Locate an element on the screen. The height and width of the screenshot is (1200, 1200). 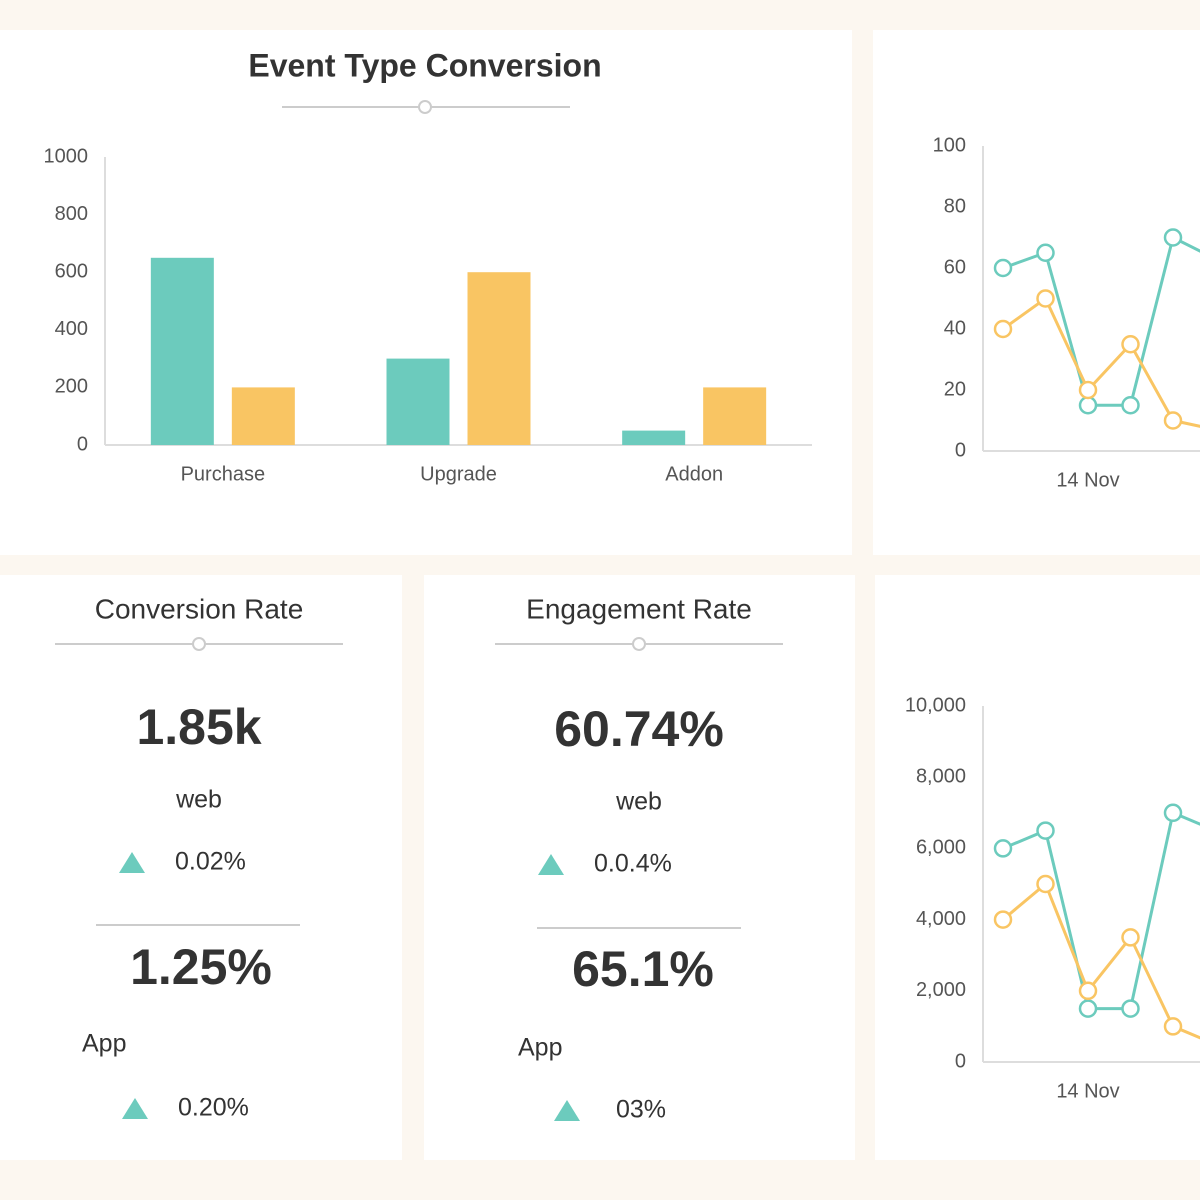
card-title: Conversion Rate is located at coordinates (199, 608).